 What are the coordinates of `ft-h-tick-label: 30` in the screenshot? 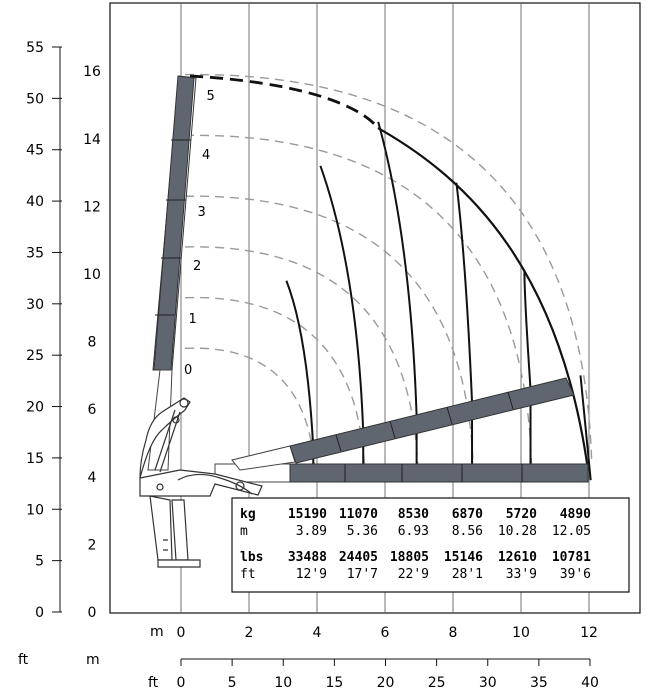 It's located at (488, 683).